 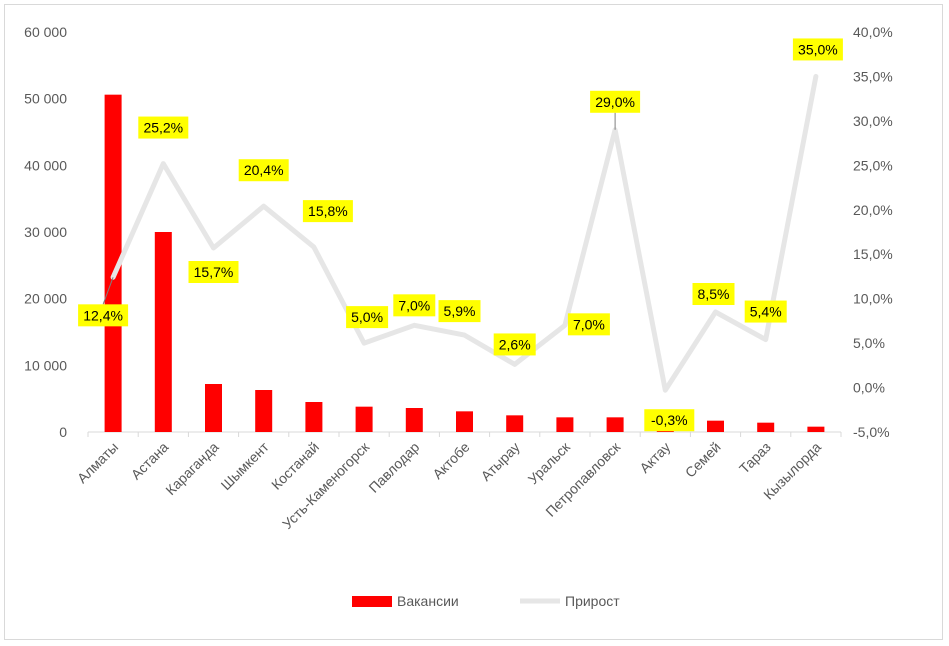 I want to click on category-label: Атырау, so click(x=500, y=461).